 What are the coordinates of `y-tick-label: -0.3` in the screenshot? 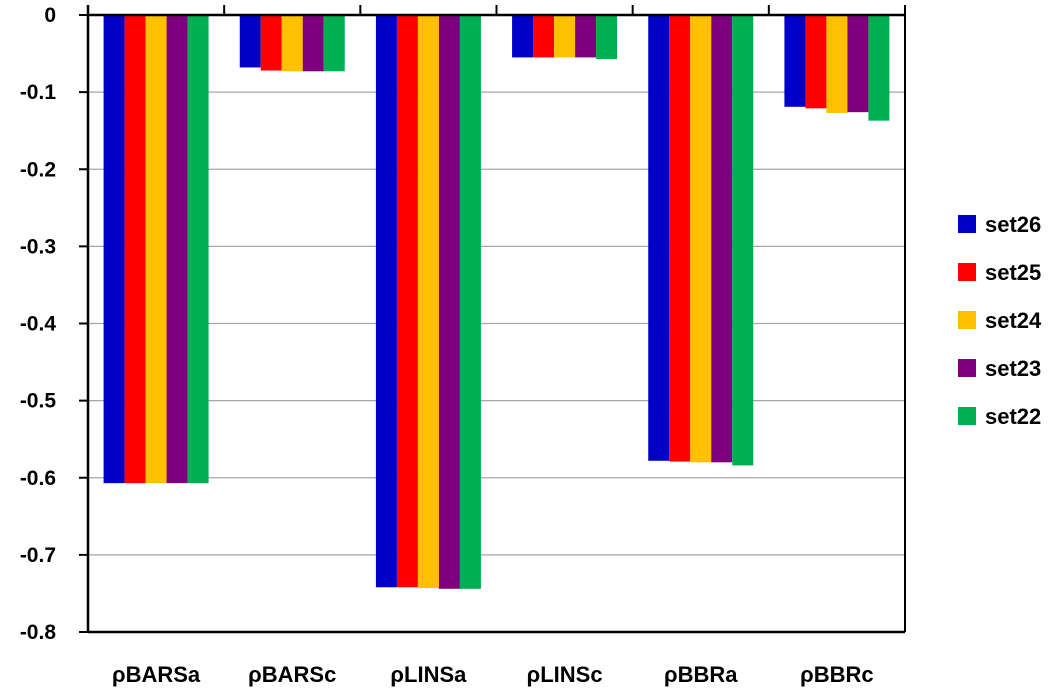 It's located at (38, 246).